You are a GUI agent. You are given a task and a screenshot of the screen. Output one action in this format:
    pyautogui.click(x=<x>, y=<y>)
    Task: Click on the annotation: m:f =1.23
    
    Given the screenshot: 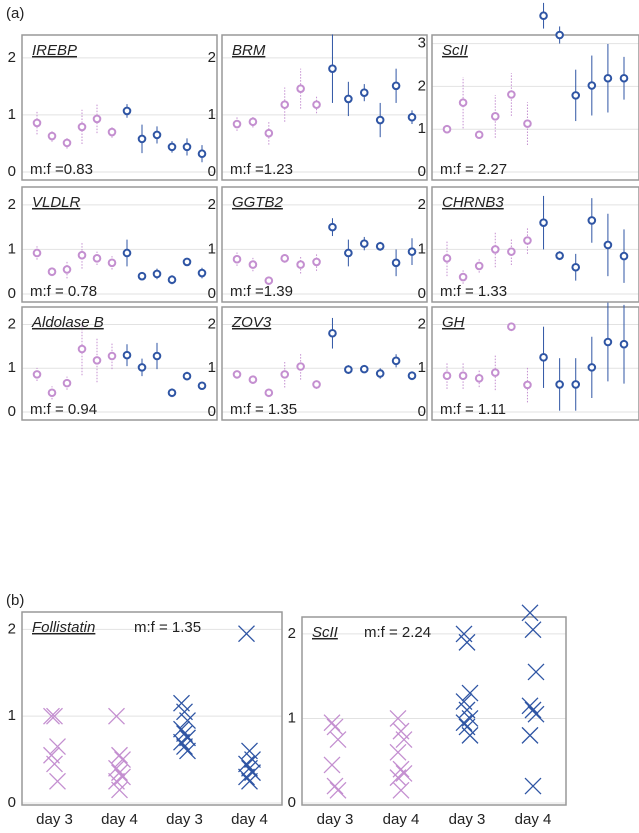 What is the action you would take?
    pyautogui.click(x=261, y=169)
    